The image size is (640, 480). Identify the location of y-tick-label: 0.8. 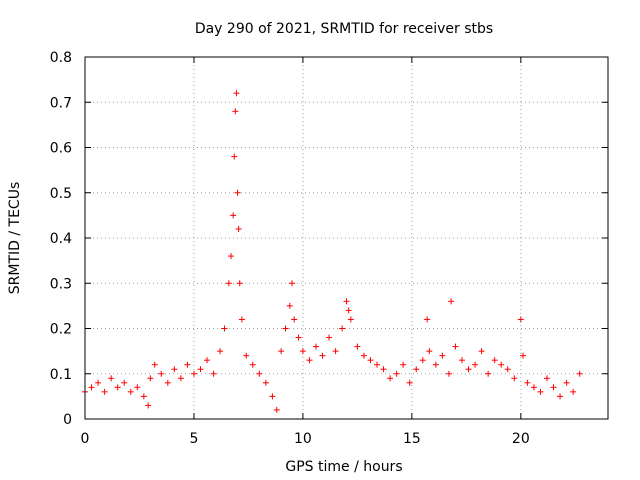
(61, 58).